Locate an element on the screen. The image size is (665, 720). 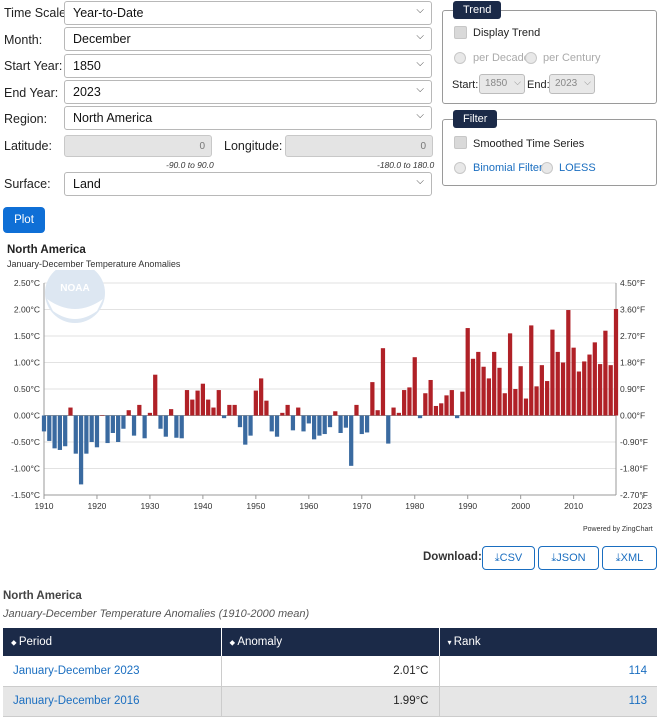
download-json-button: ⤓JSON is located at coordinates (568, 558).